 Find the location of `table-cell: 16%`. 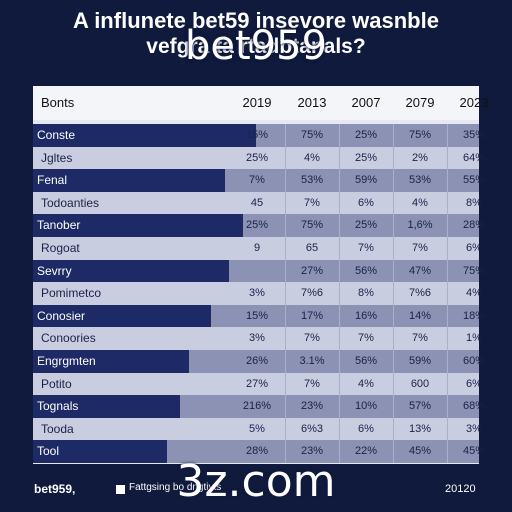

table-cell: 16% is located at coordinates (366, 315).